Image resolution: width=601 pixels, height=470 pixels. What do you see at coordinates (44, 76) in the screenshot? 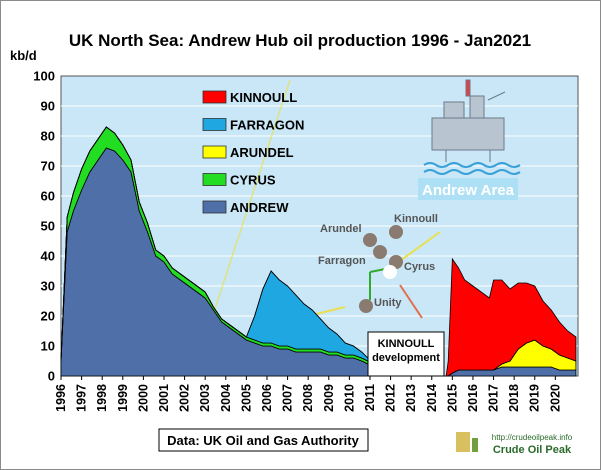
I see `y-tick-label: 100` at bounding box center [44, 76].